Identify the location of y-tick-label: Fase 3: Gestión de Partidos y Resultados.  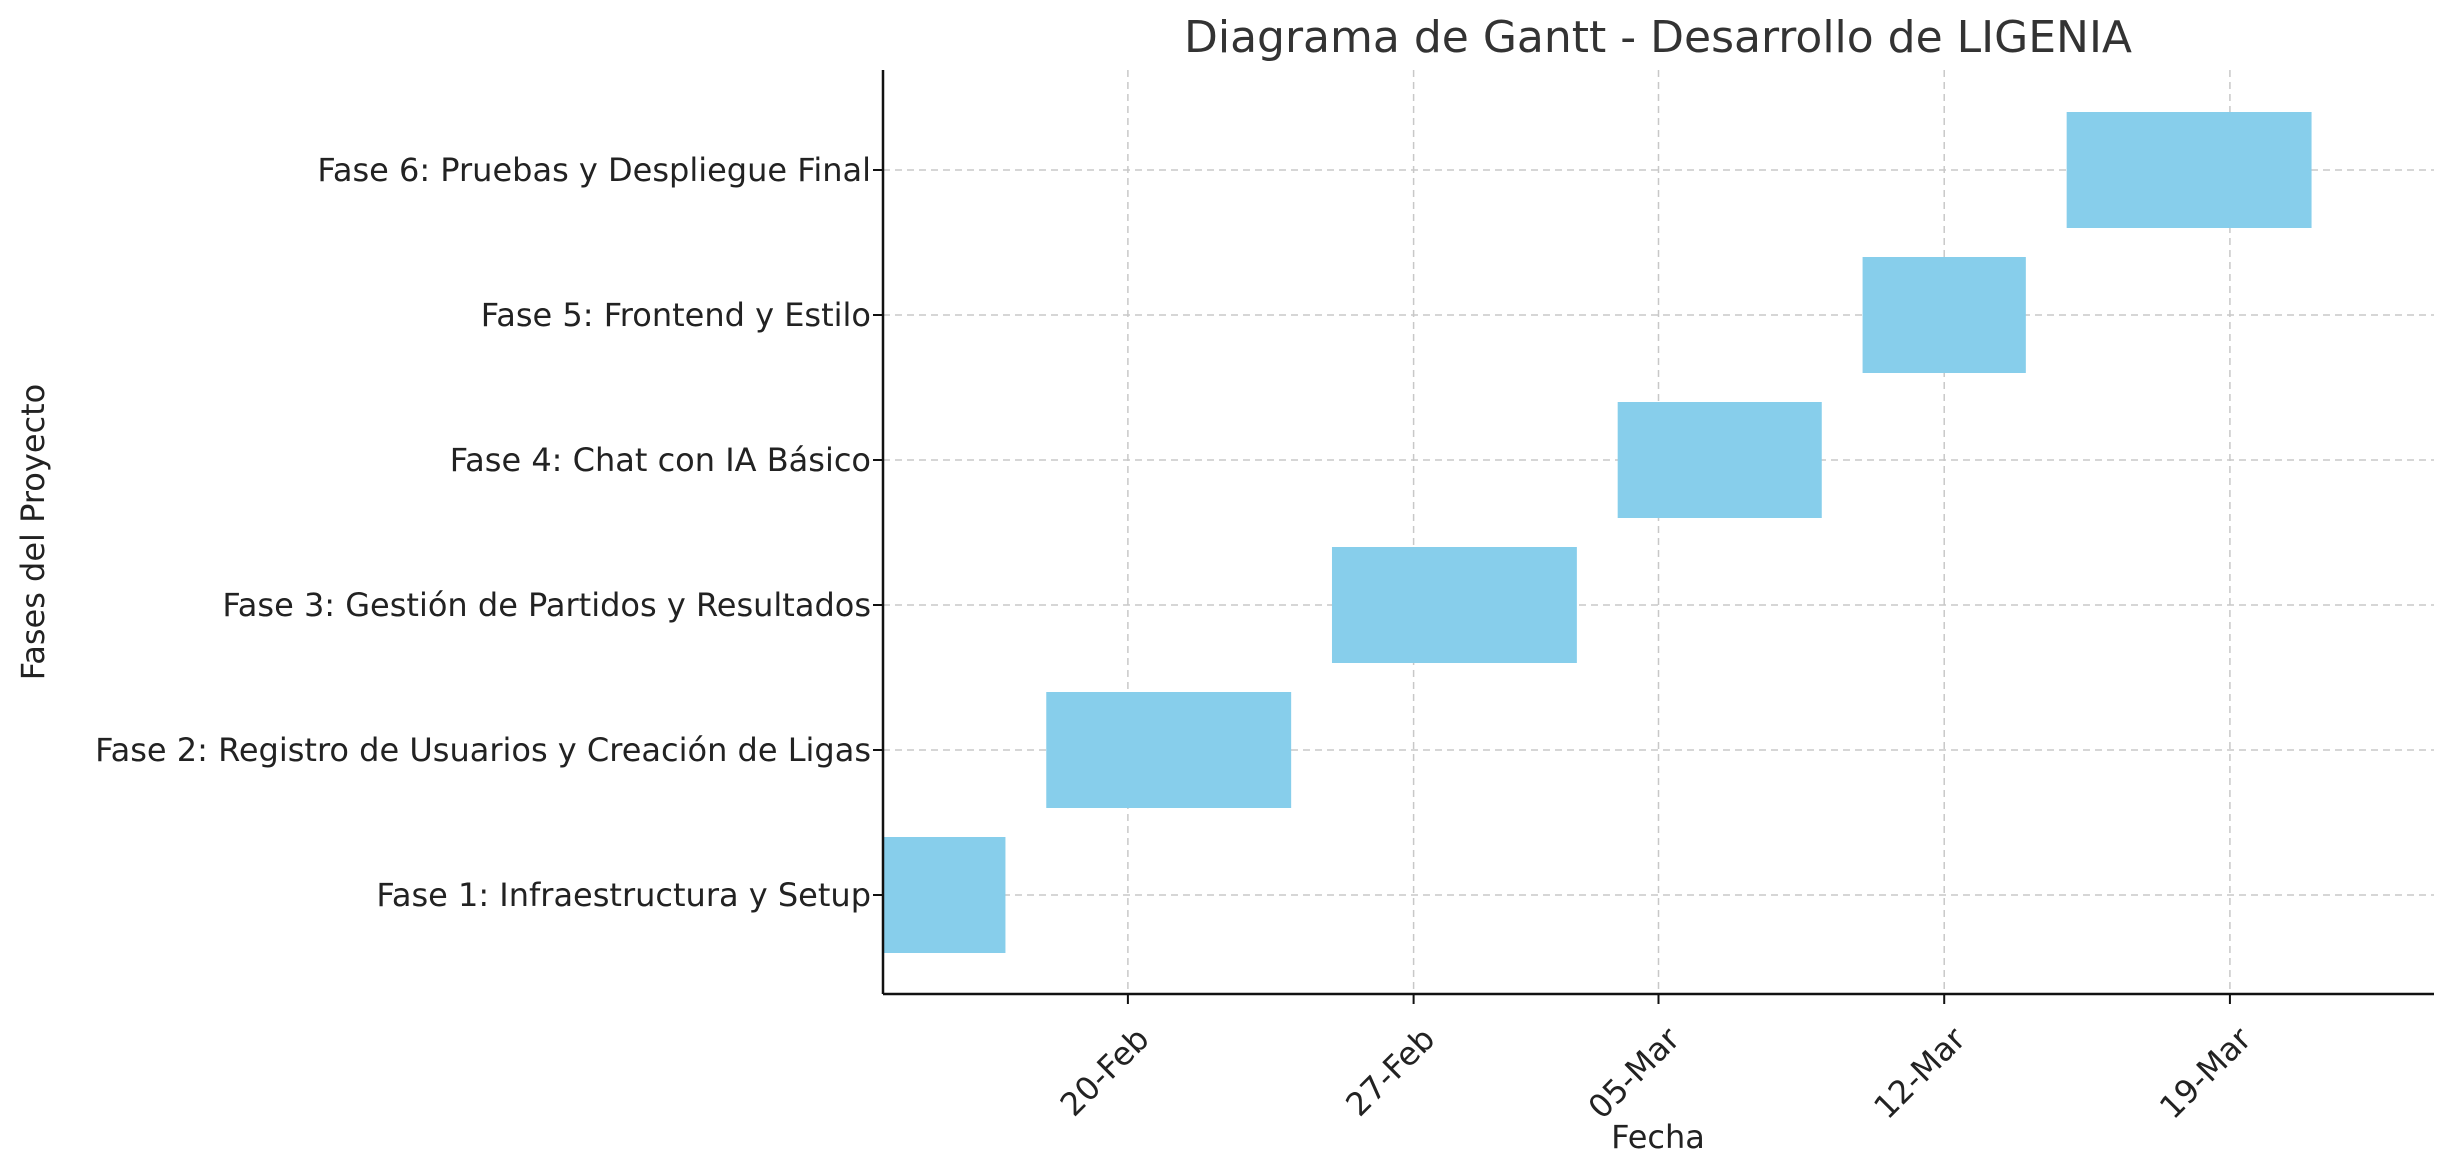
(546, 605).